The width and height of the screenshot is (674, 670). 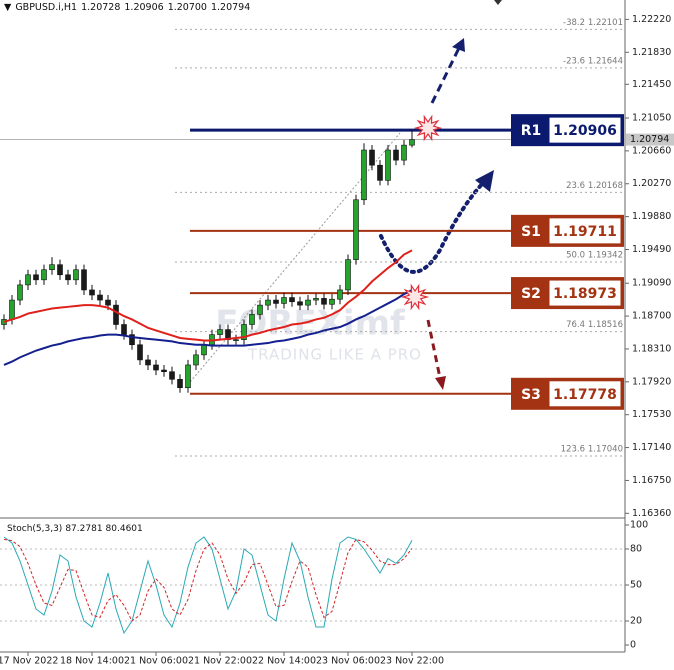 I want to click on y-tick-label: 1.20270, so click(x=651, y=183).